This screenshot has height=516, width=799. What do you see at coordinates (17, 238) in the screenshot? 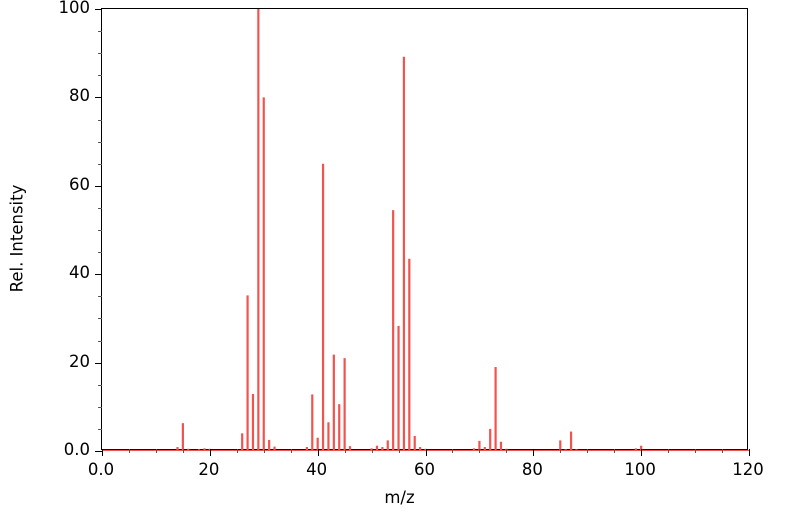
I see `y-axis-title: Rel. Intensity` at bounding box center [17, 238].